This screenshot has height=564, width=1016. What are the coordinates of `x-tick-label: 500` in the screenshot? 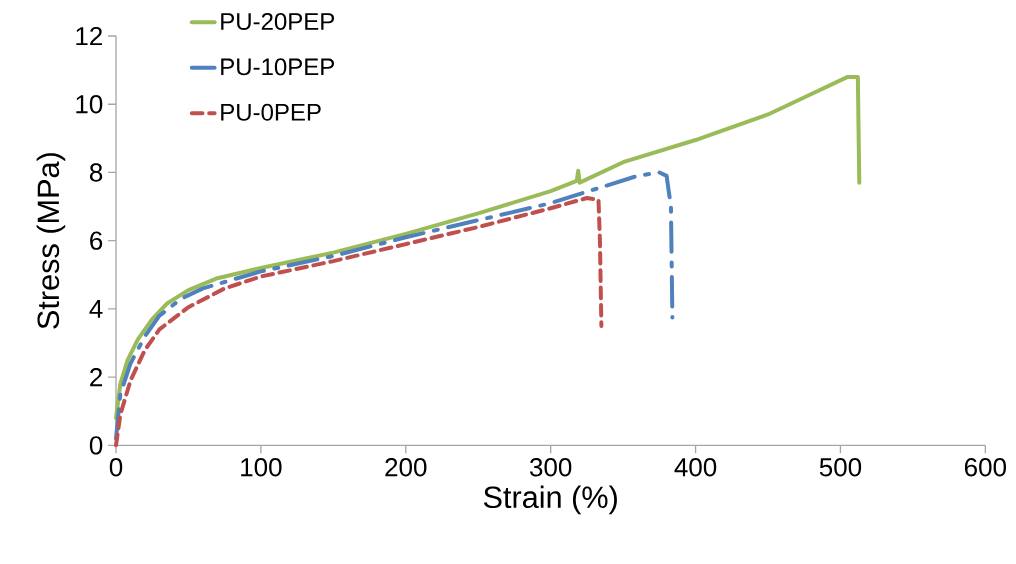 It's located at (840, 467).